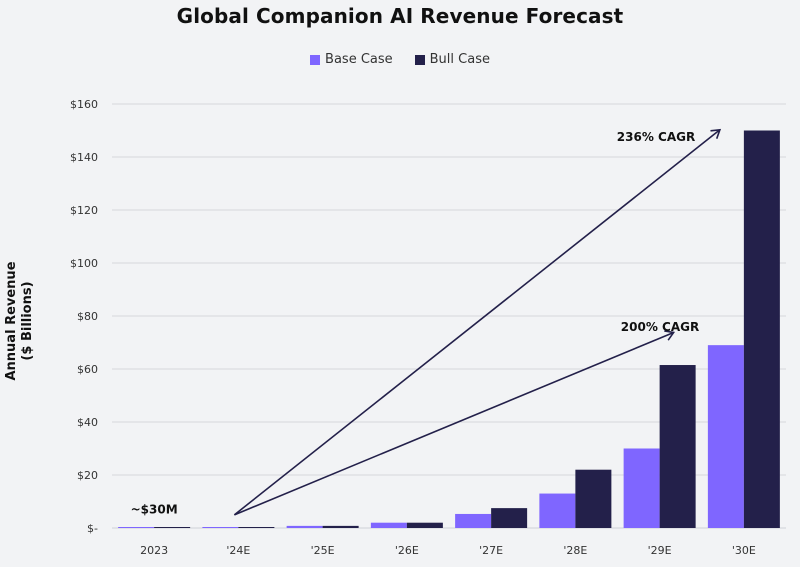 Image resolution: width=800 pixels, height=567 pixels. What do you see at coordinates (87, 316) in the screenshot?
I see `y-tick-label: $80` at bounding box center [87, 316].